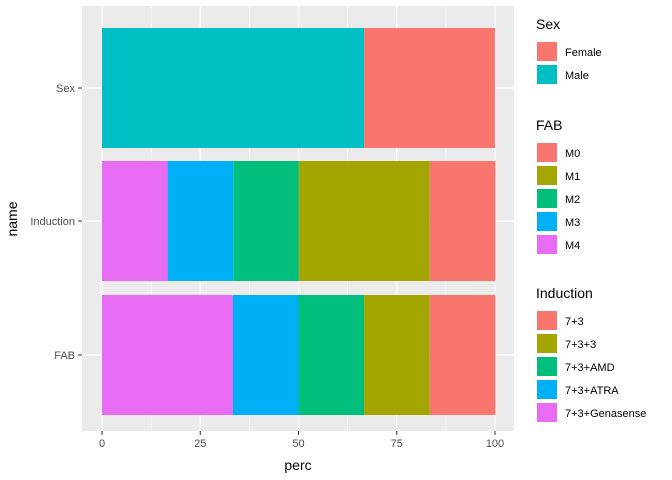  I want to click on x-tick-label: 25, so click(200, 444).